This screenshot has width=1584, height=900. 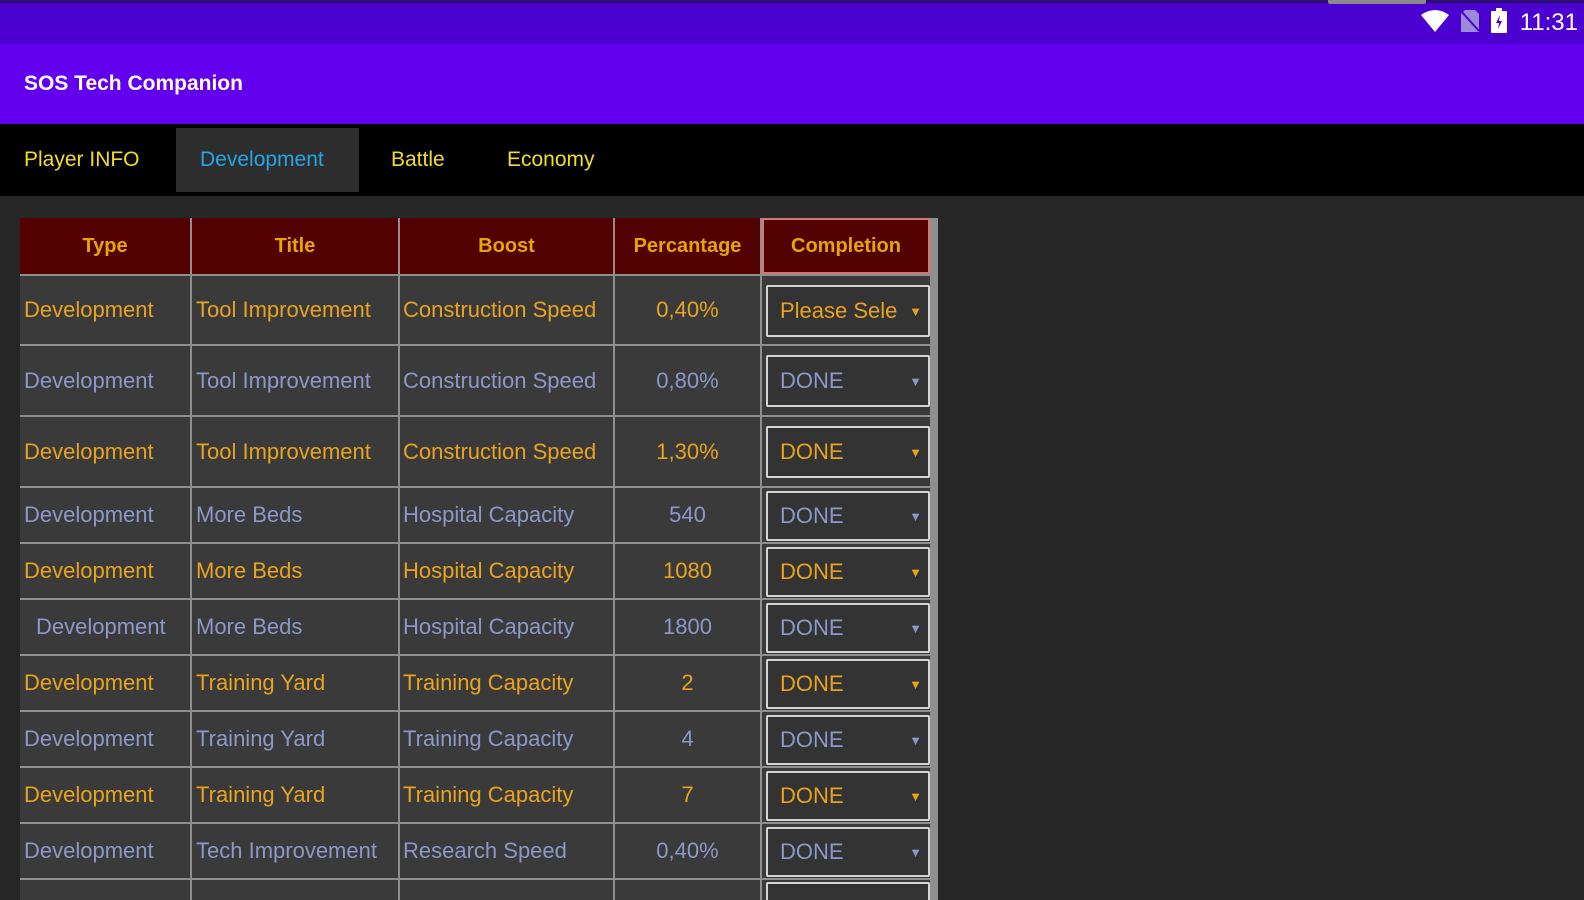 I want to click on cell-type, so click(x=105, y=890).